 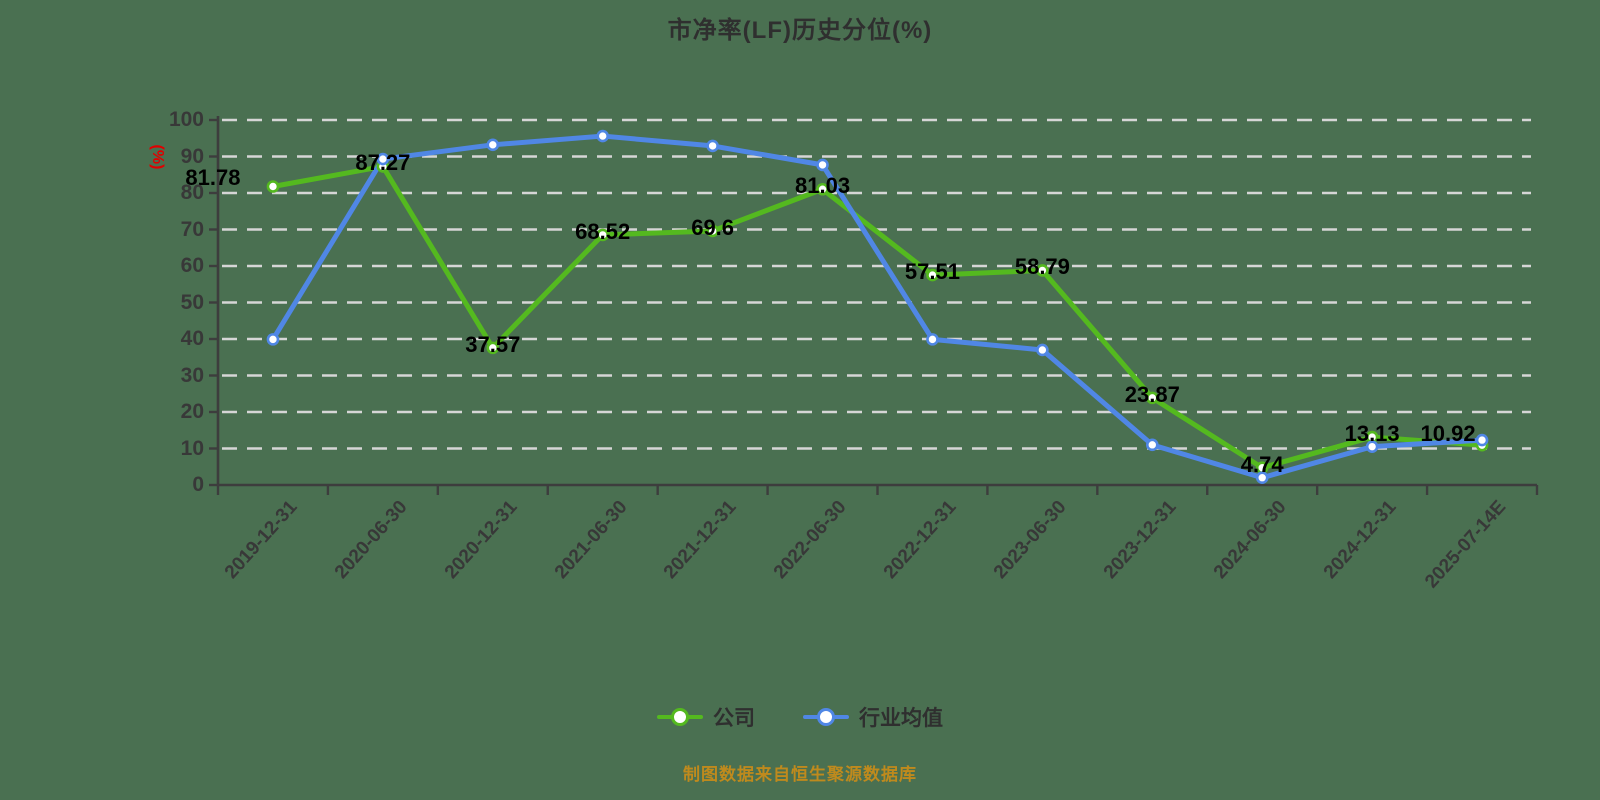 I want to click on y-tick-label-10: 10, so click(x=192, y=448).